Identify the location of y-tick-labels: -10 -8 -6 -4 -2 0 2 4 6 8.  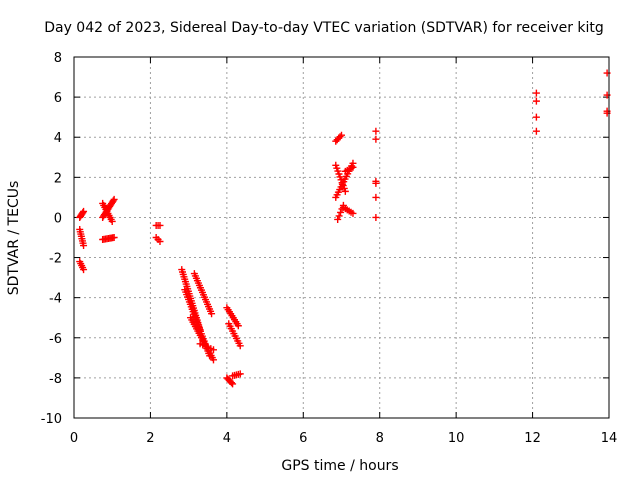
(51, 239).